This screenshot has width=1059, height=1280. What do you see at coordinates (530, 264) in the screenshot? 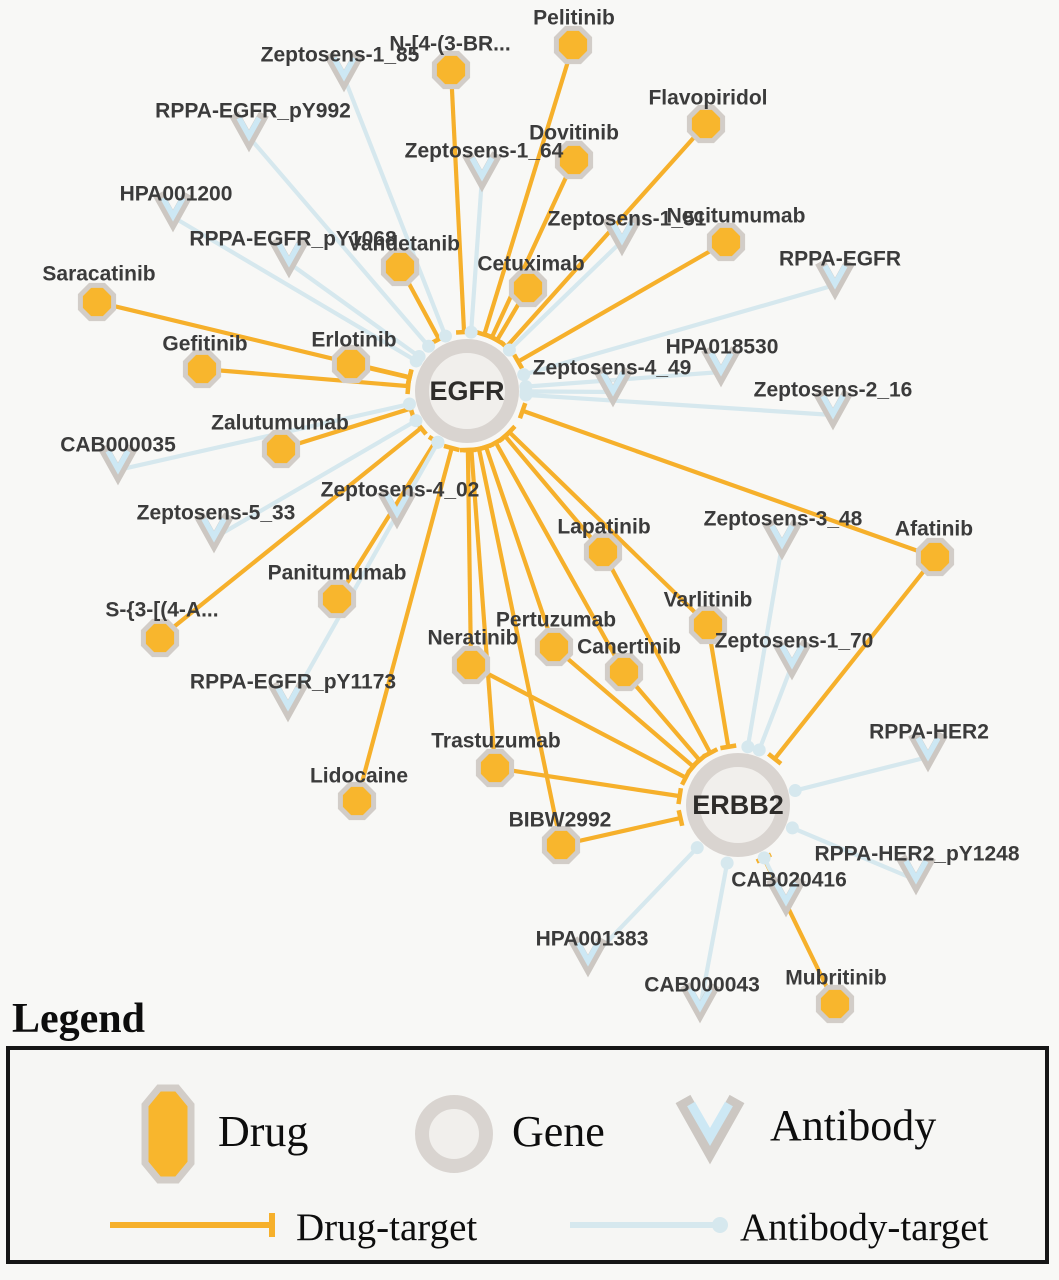
I see `node-label: Cetuximab` at bounding box center [530, 264].